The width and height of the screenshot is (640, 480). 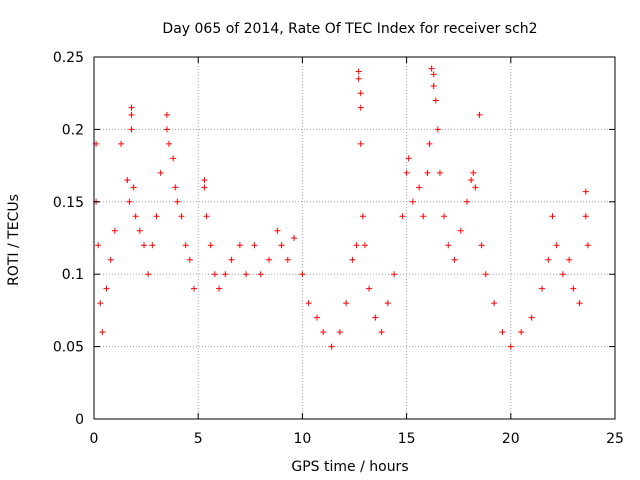 I want to click on y-tick-label: 0.2, so click(x=73, y=130).